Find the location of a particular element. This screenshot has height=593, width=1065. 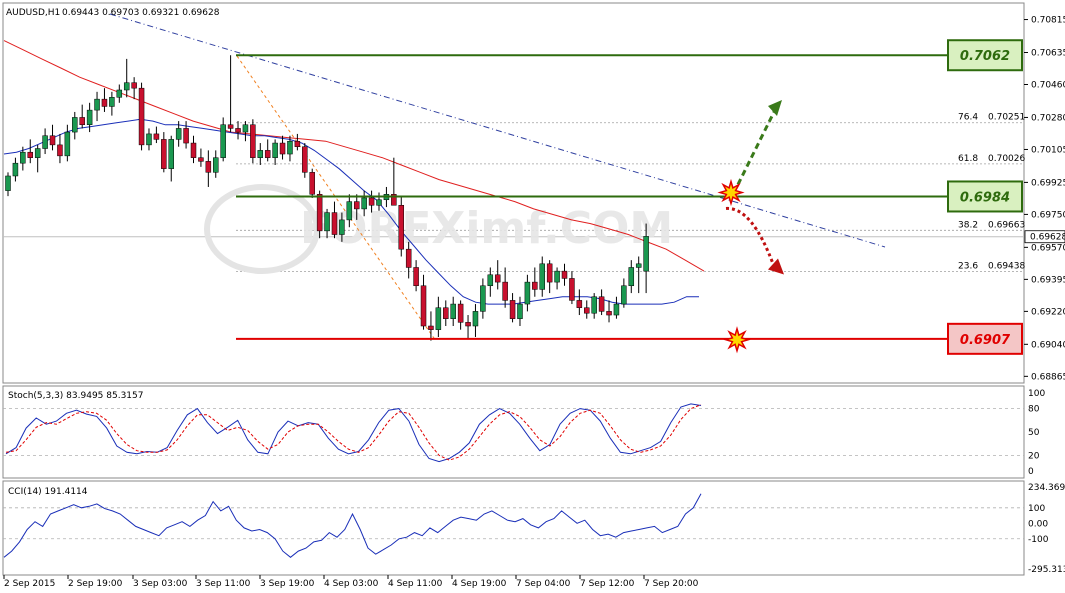

stoch-title: Stoch(5,3,3) 83.9495 85.3157 is located at coordinates (75, 396).